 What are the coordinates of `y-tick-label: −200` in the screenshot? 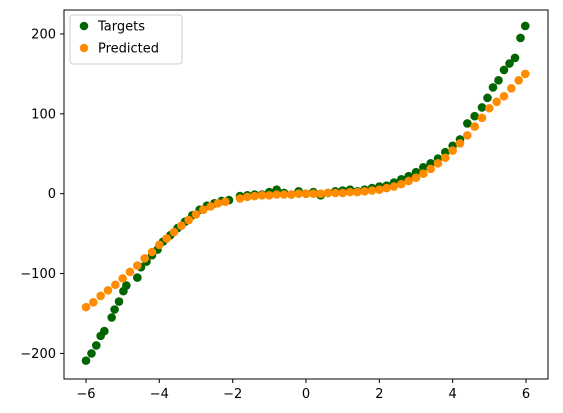 It's located at (38, 354).